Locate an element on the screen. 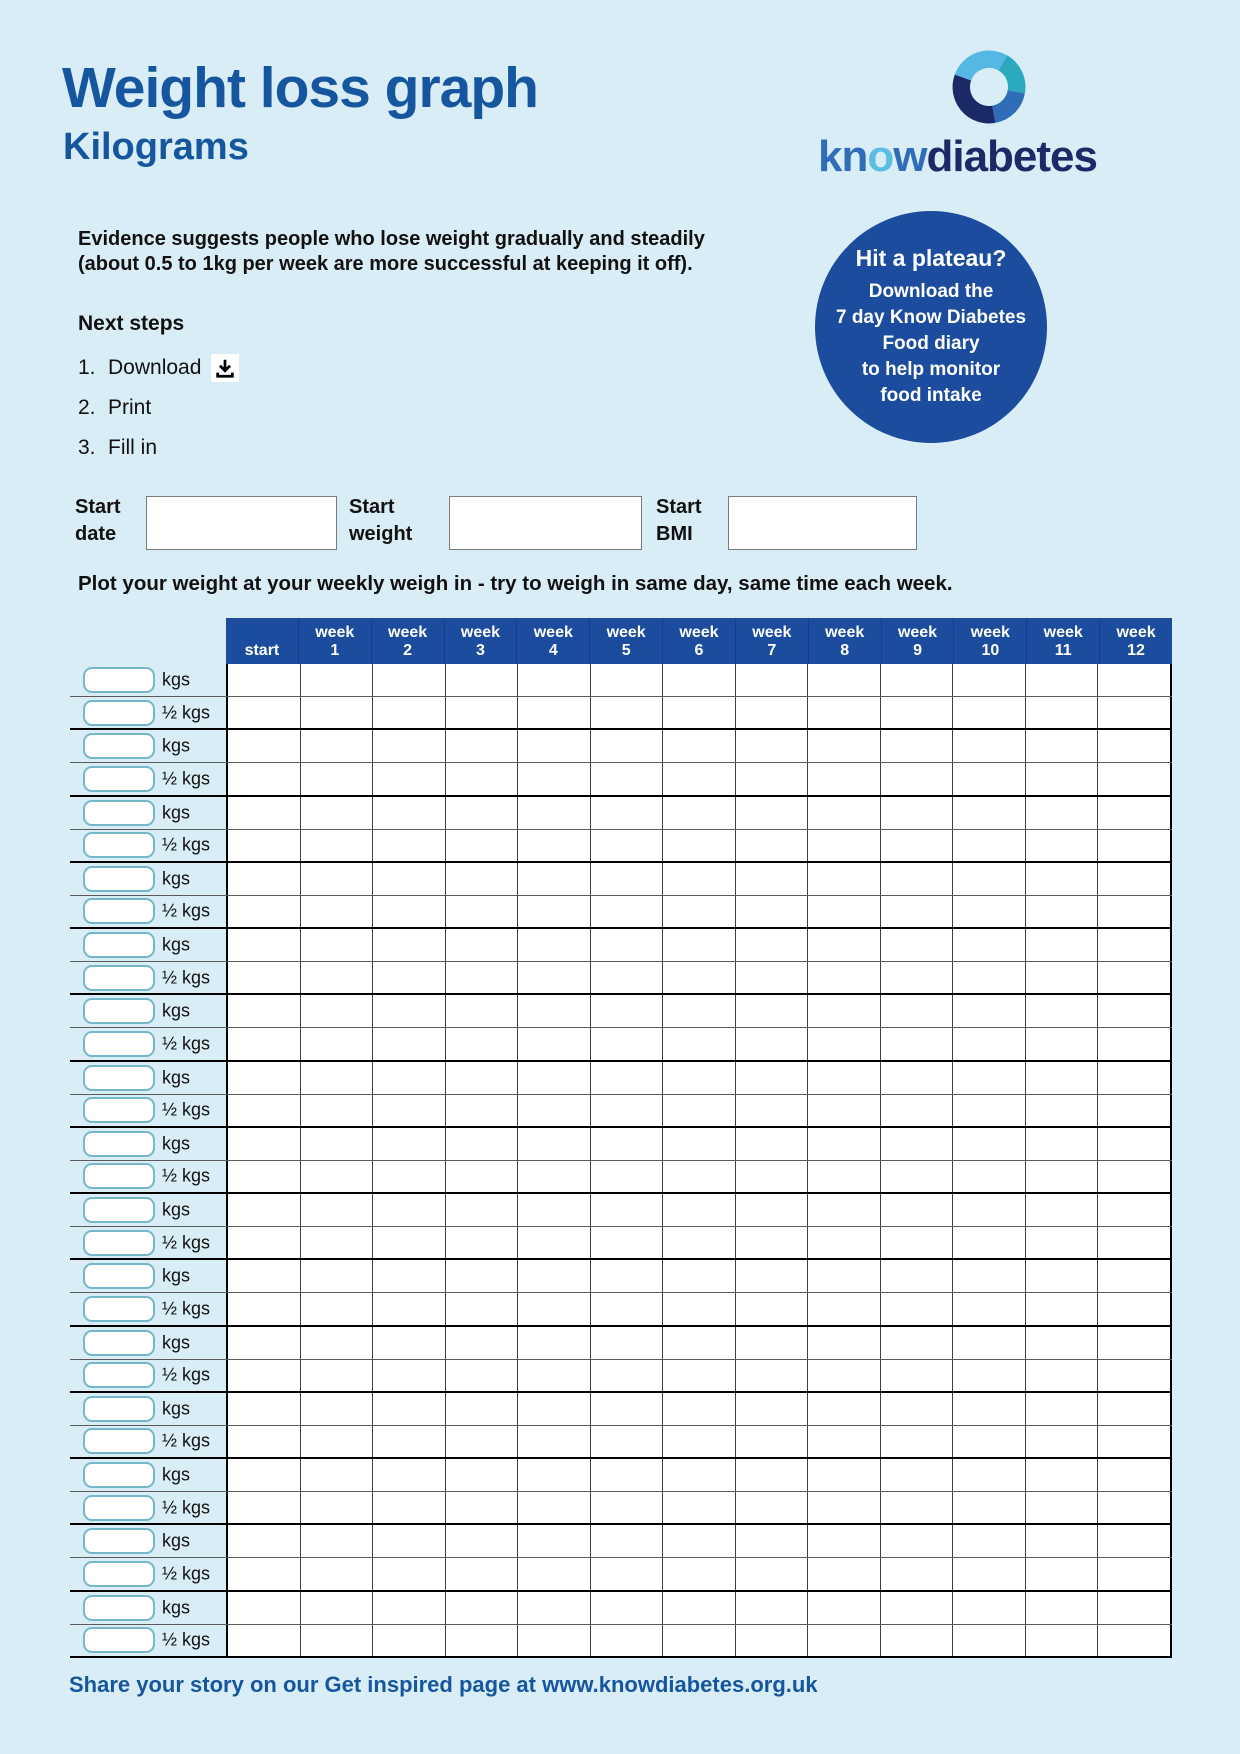 The image size is (1240, 1754). plateau-title: Hit a plateau? is located at coordinates (931, 258).